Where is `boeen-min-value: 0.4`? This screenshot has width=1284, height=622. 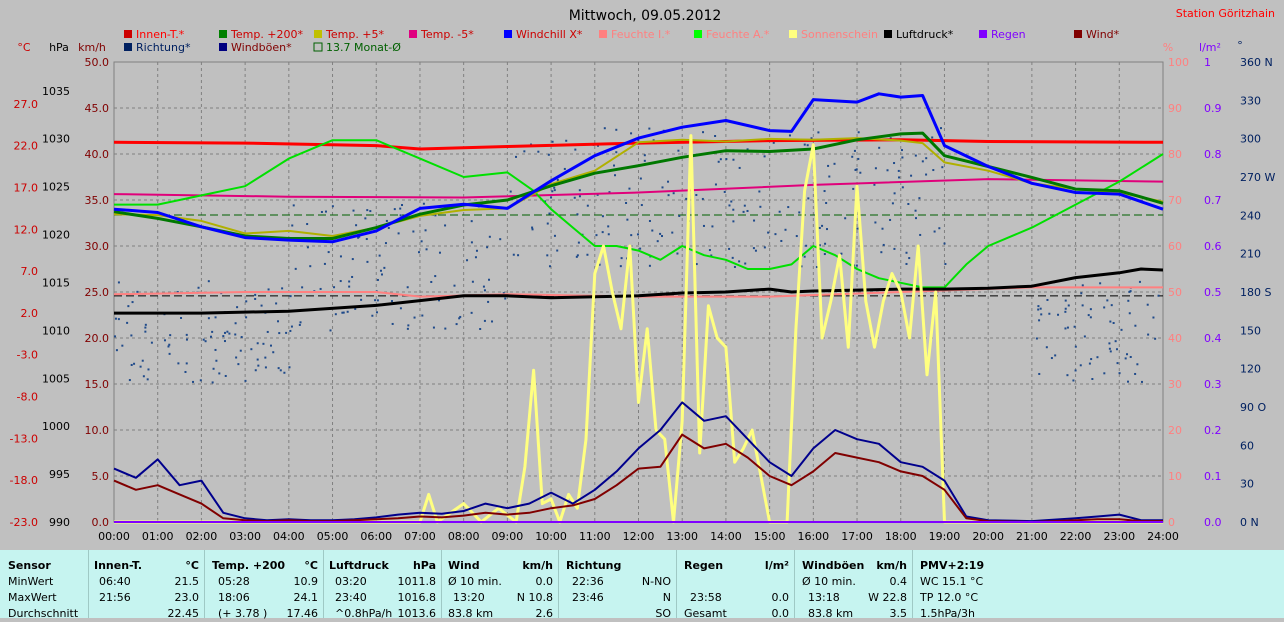 boeen-min-value: 0.4 is located at coordinates (898, 581).